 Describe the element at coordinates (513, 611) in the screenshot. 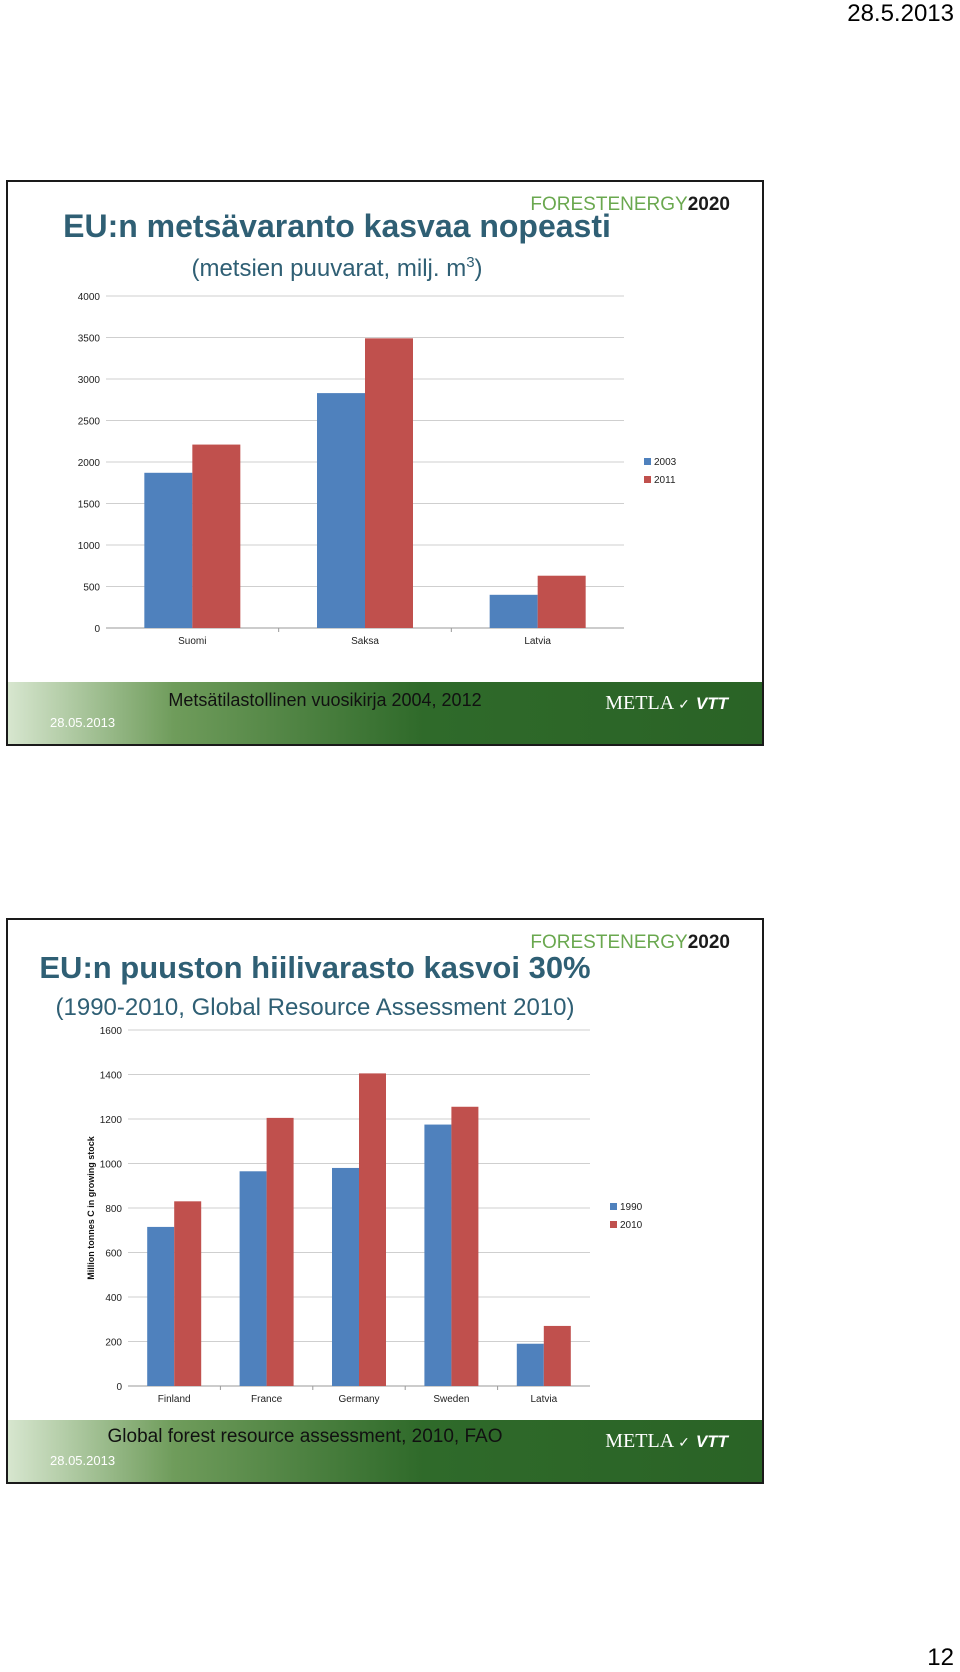

I see `bar-latvia-2003` at that location.